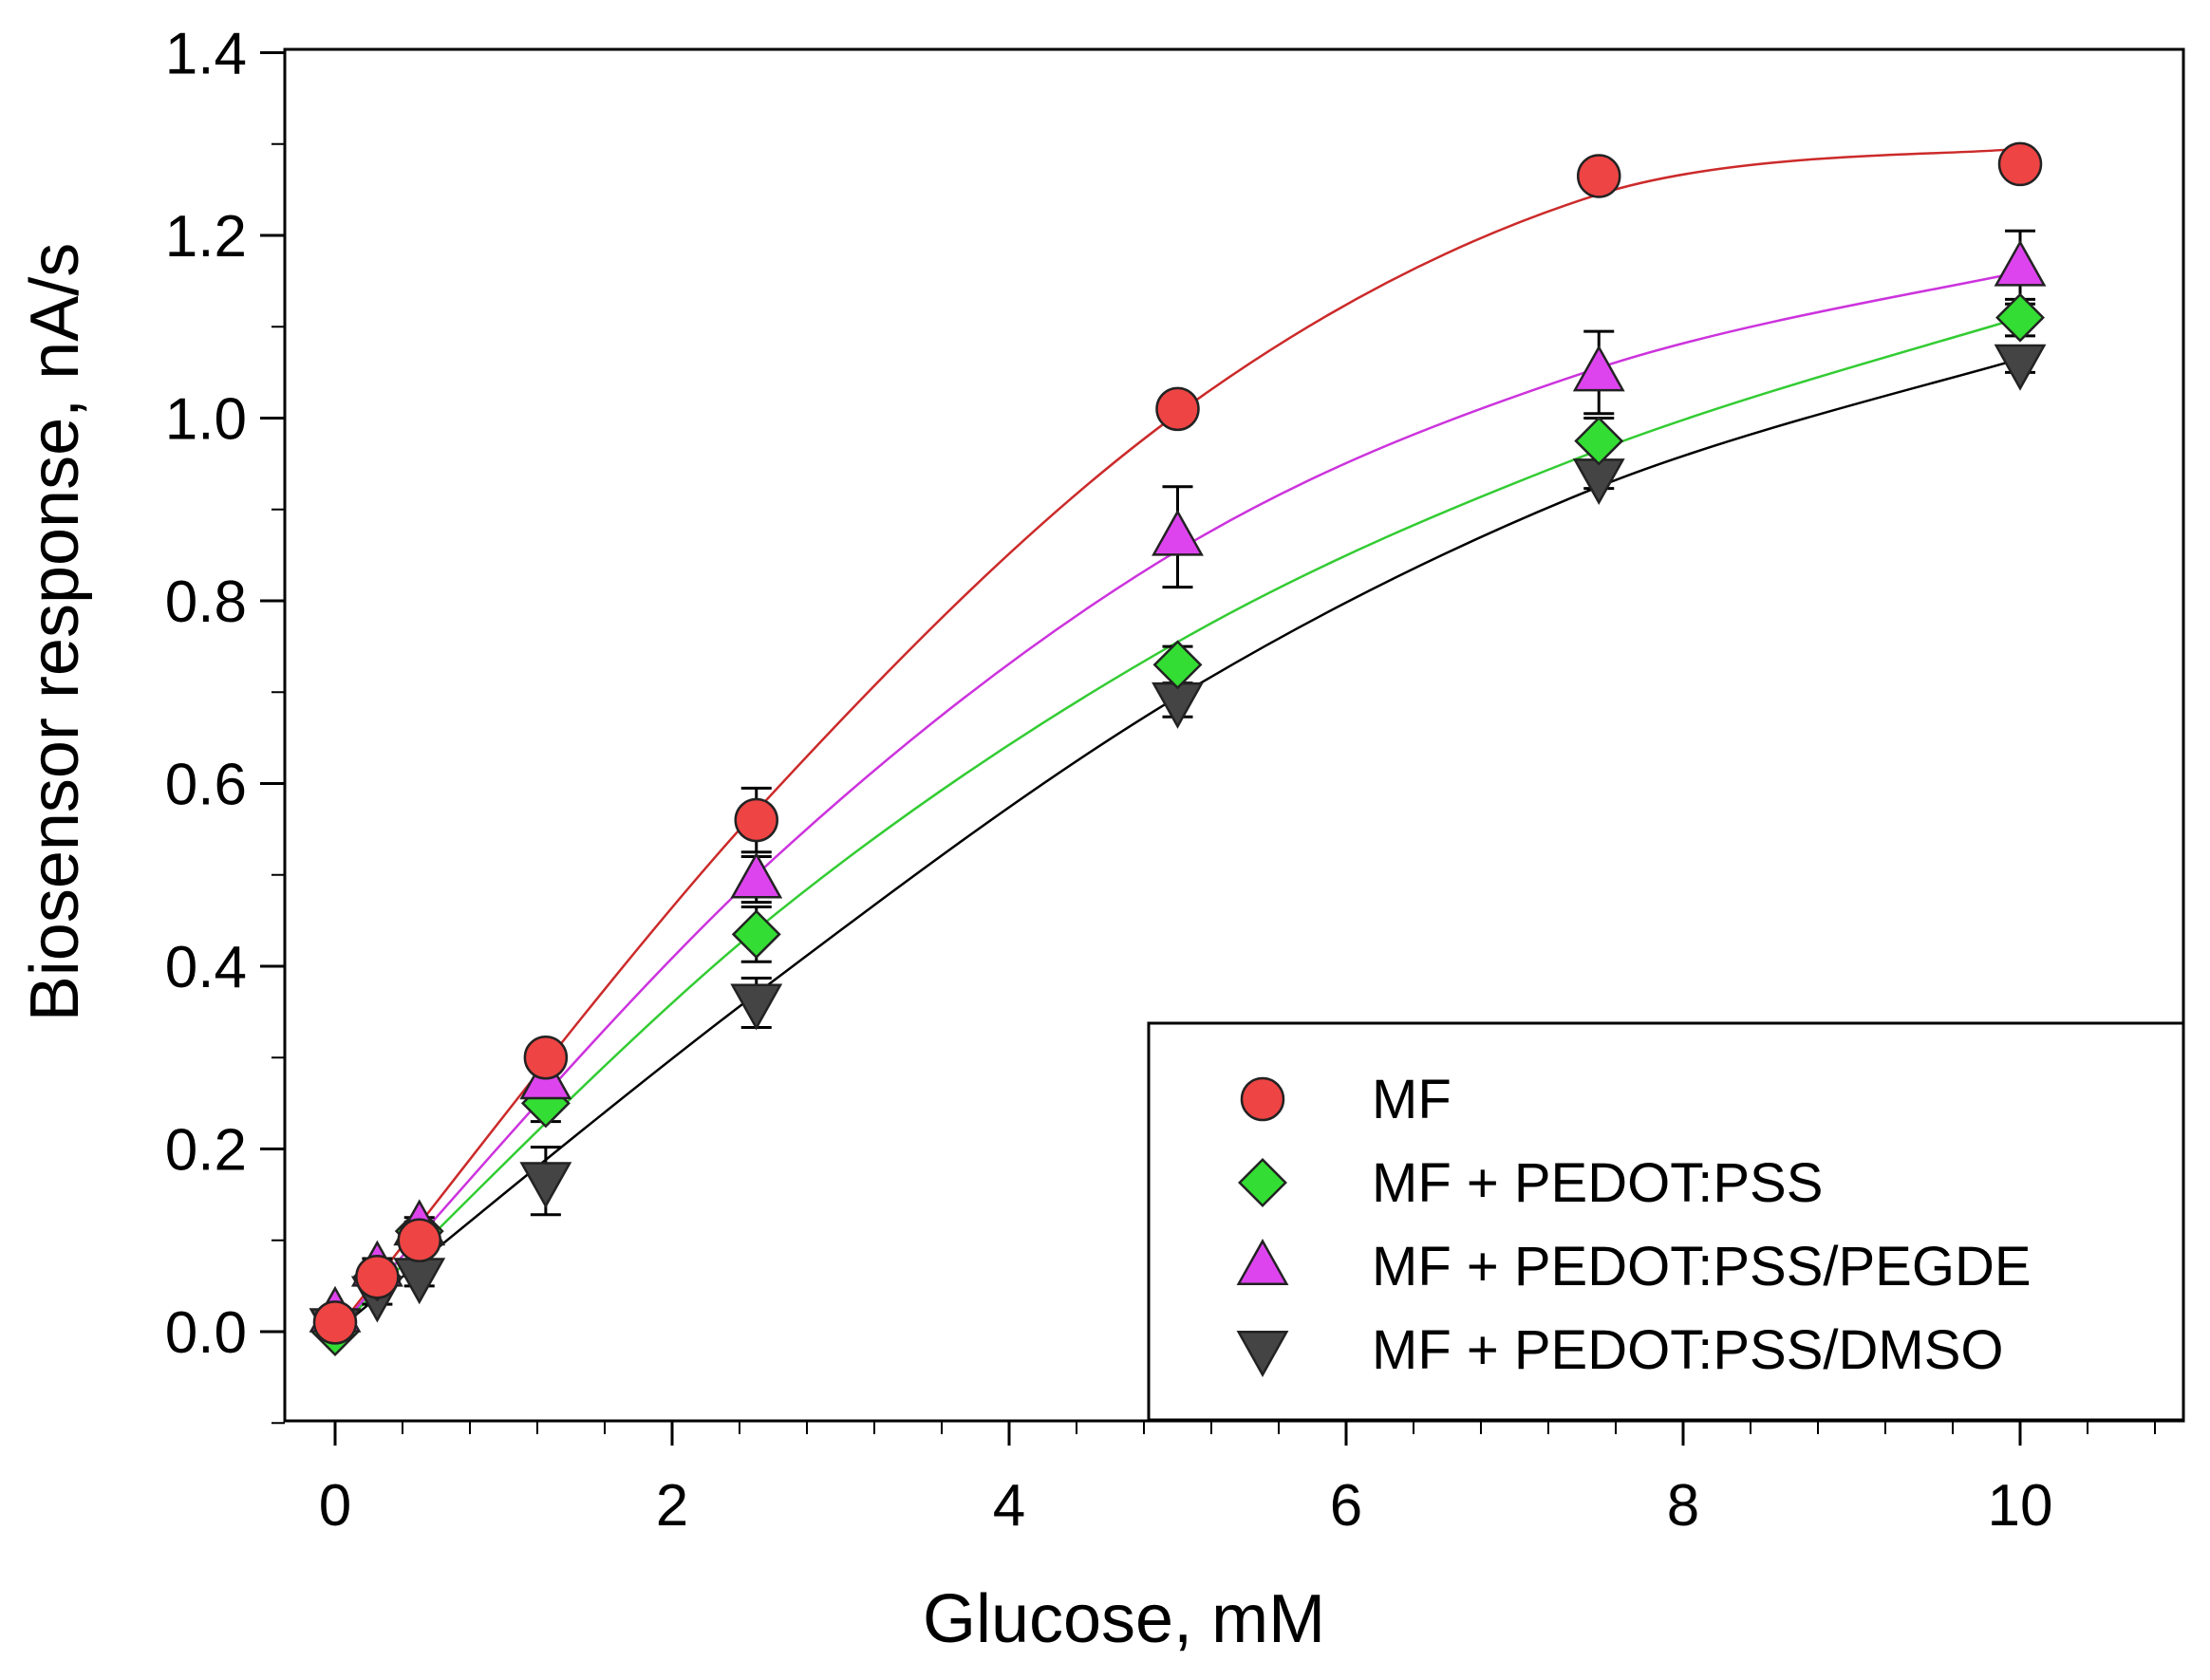 This screenshot has width=2210, height=1680. What do you see at coordinates (672, 1506) in the screenshot?
I see `x-tick-label: 2` at bounding box center [672, 1506].